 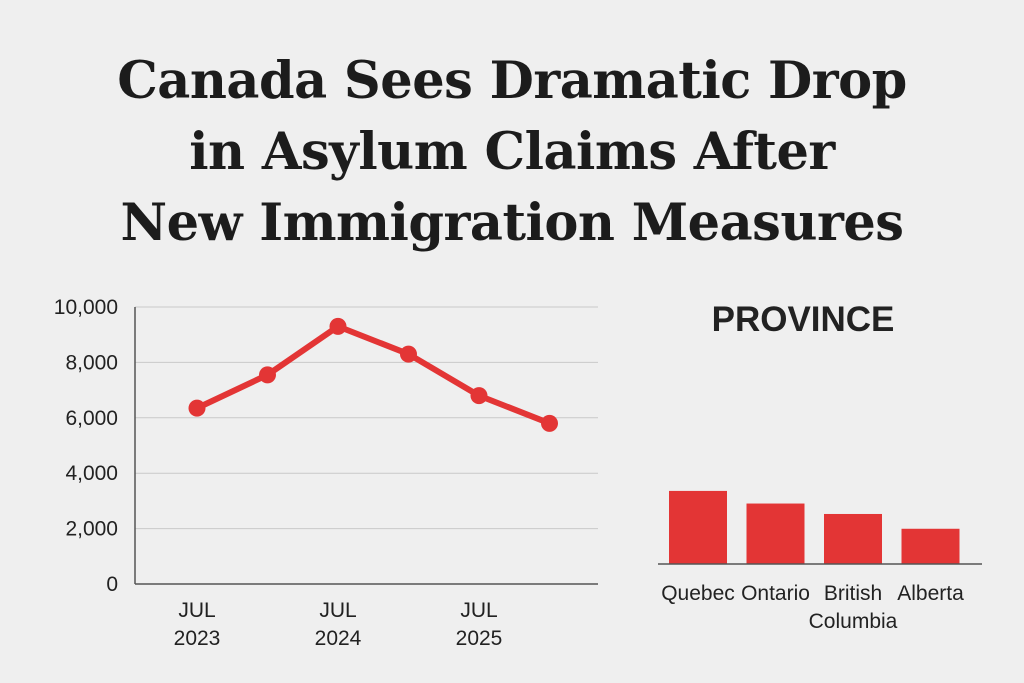 What do you see at coordinates (86, 307) in the screenshot?
I see `y-tick-label: 10,000` at bounding box center [86, 307].